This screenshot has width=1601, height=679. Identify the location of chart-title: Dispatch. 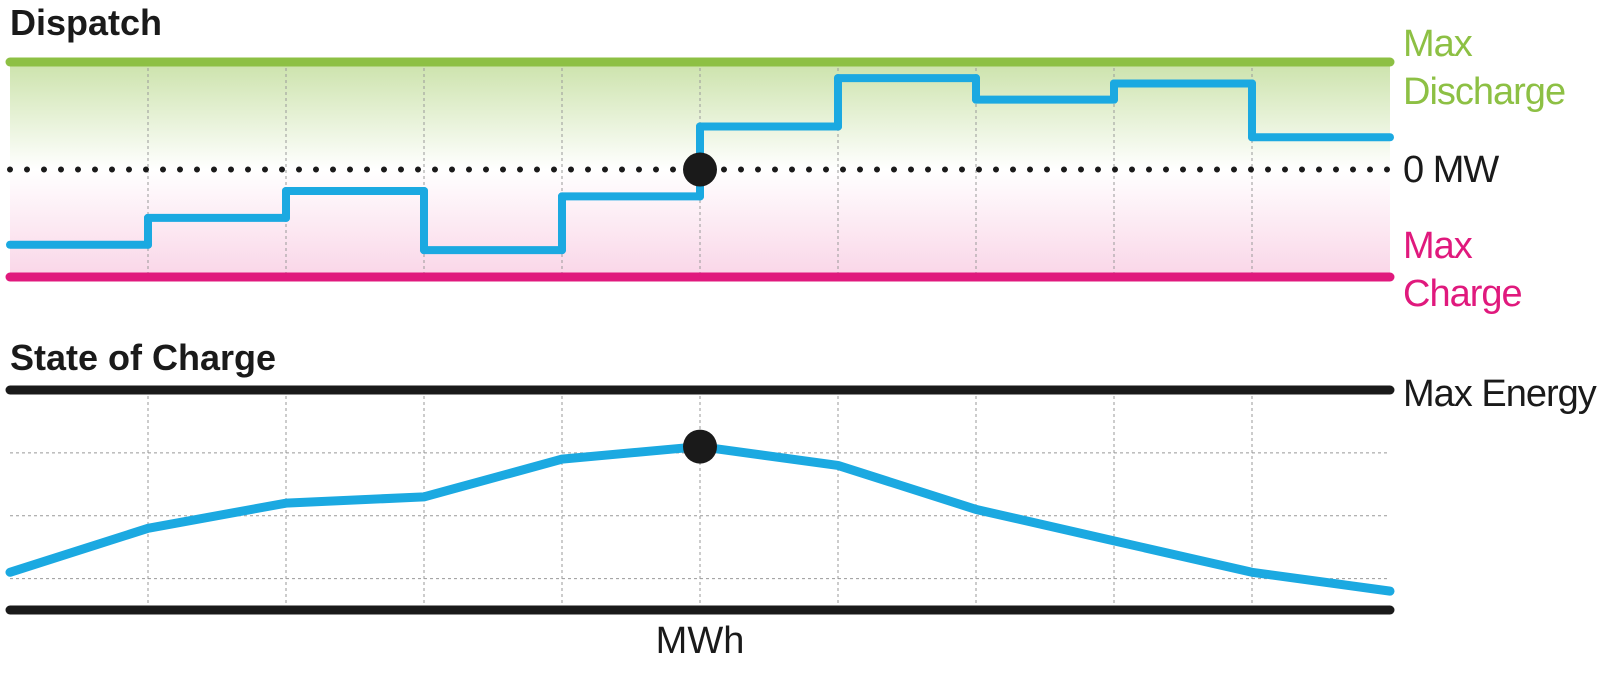
(86, 22).